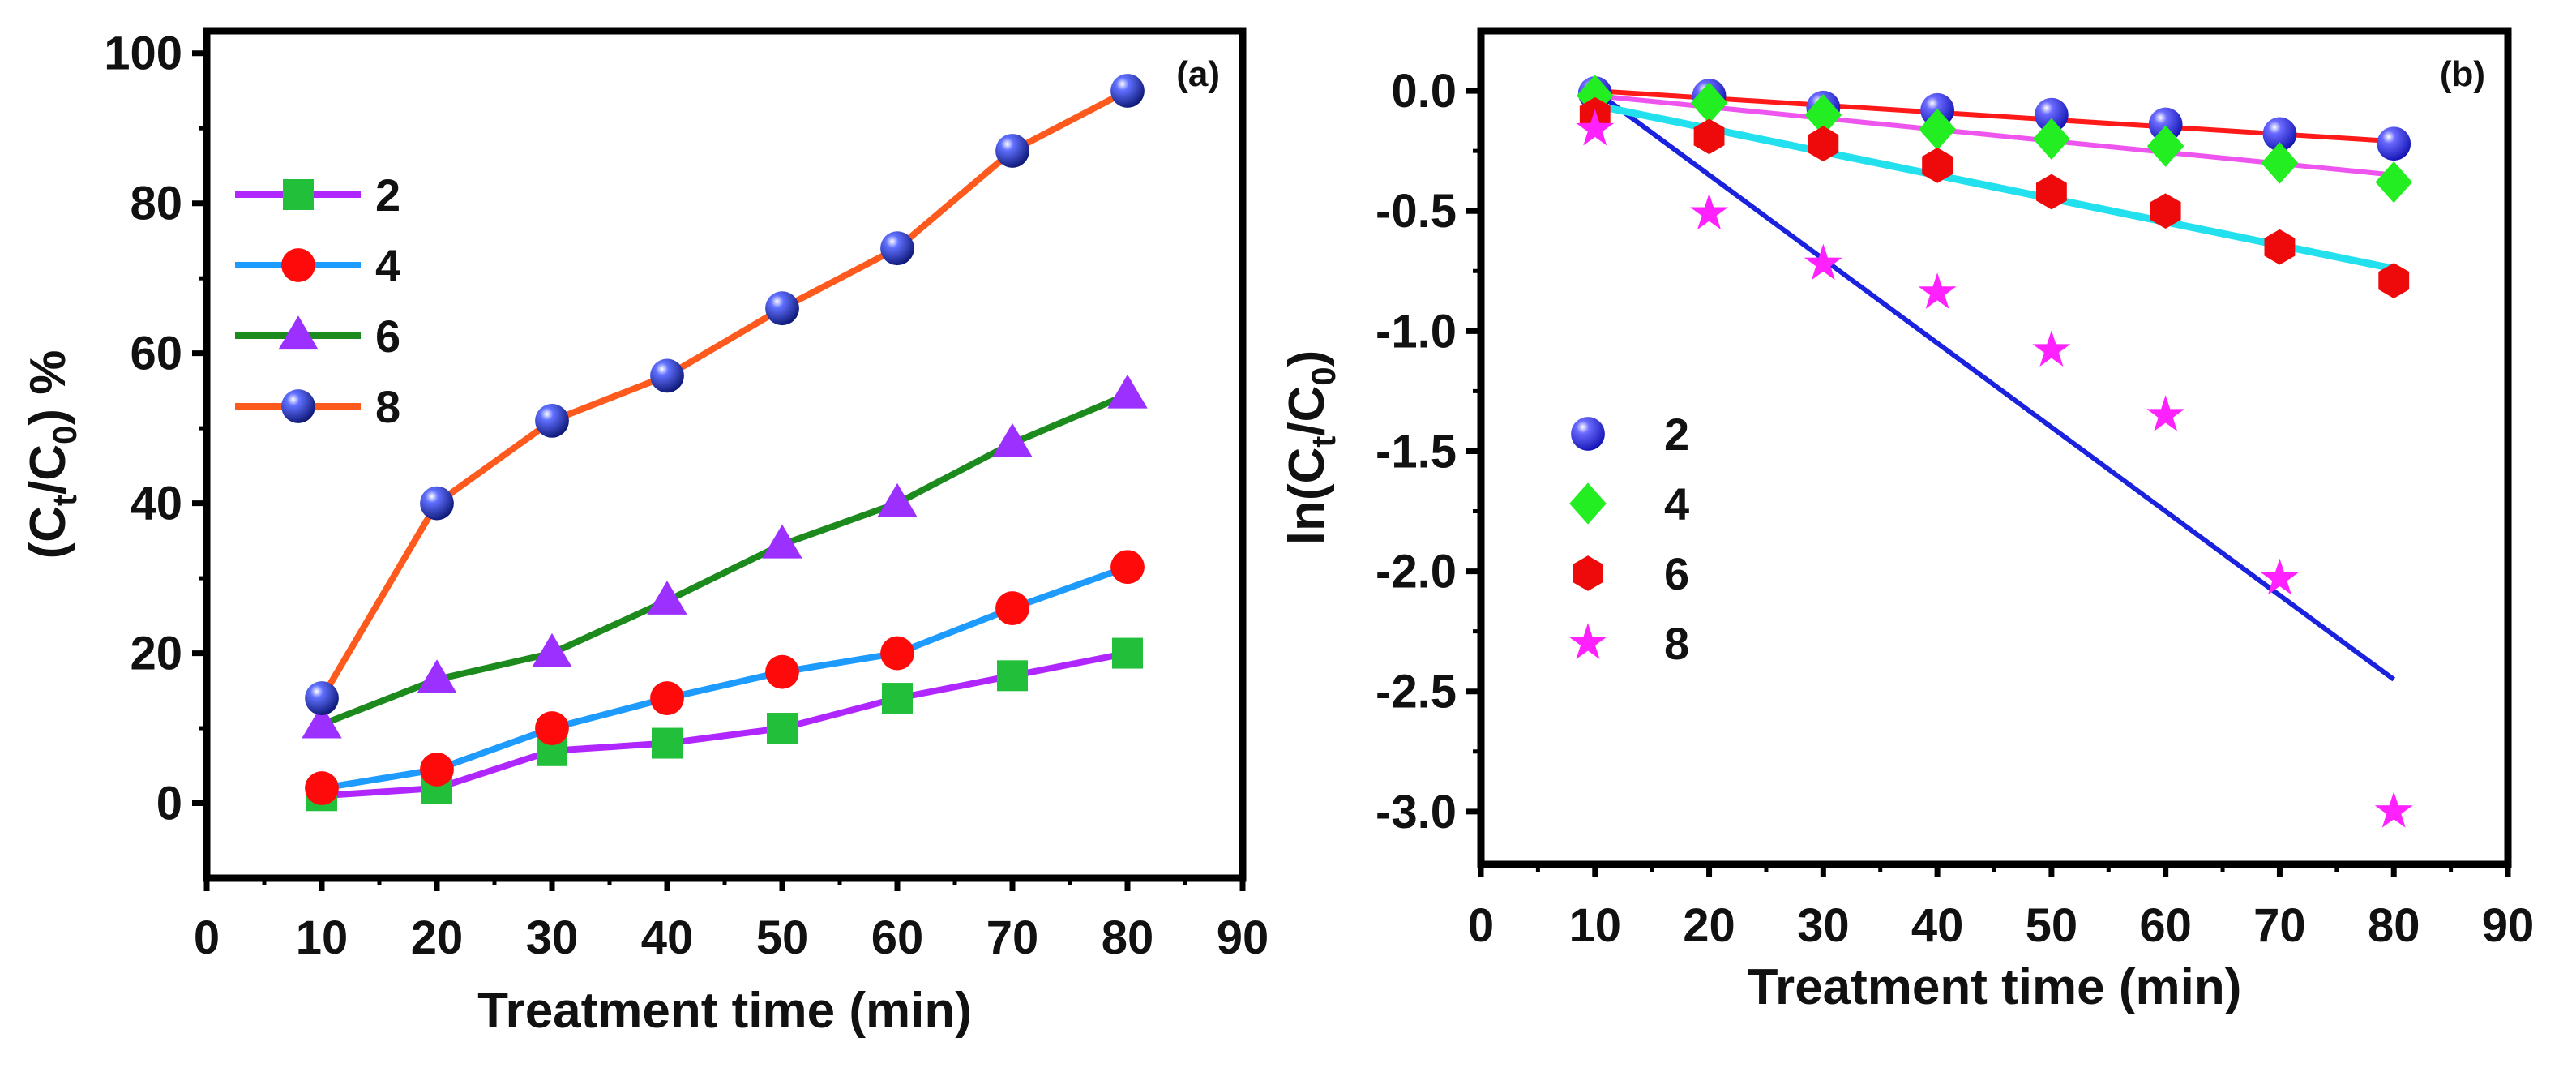 The width and height of the screenshot is (2576, 1072). I want to click on y-tick-label: 0.0, so click(1424, 91).